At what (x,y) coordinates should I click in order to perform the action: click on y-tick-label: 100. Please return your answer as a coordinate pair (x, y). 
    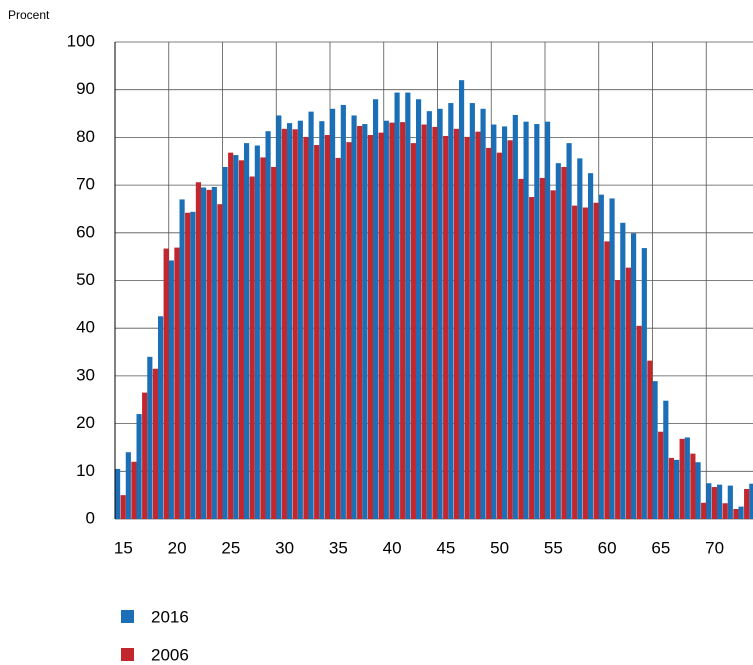
    Looking at the image, I should click on (81, 40).